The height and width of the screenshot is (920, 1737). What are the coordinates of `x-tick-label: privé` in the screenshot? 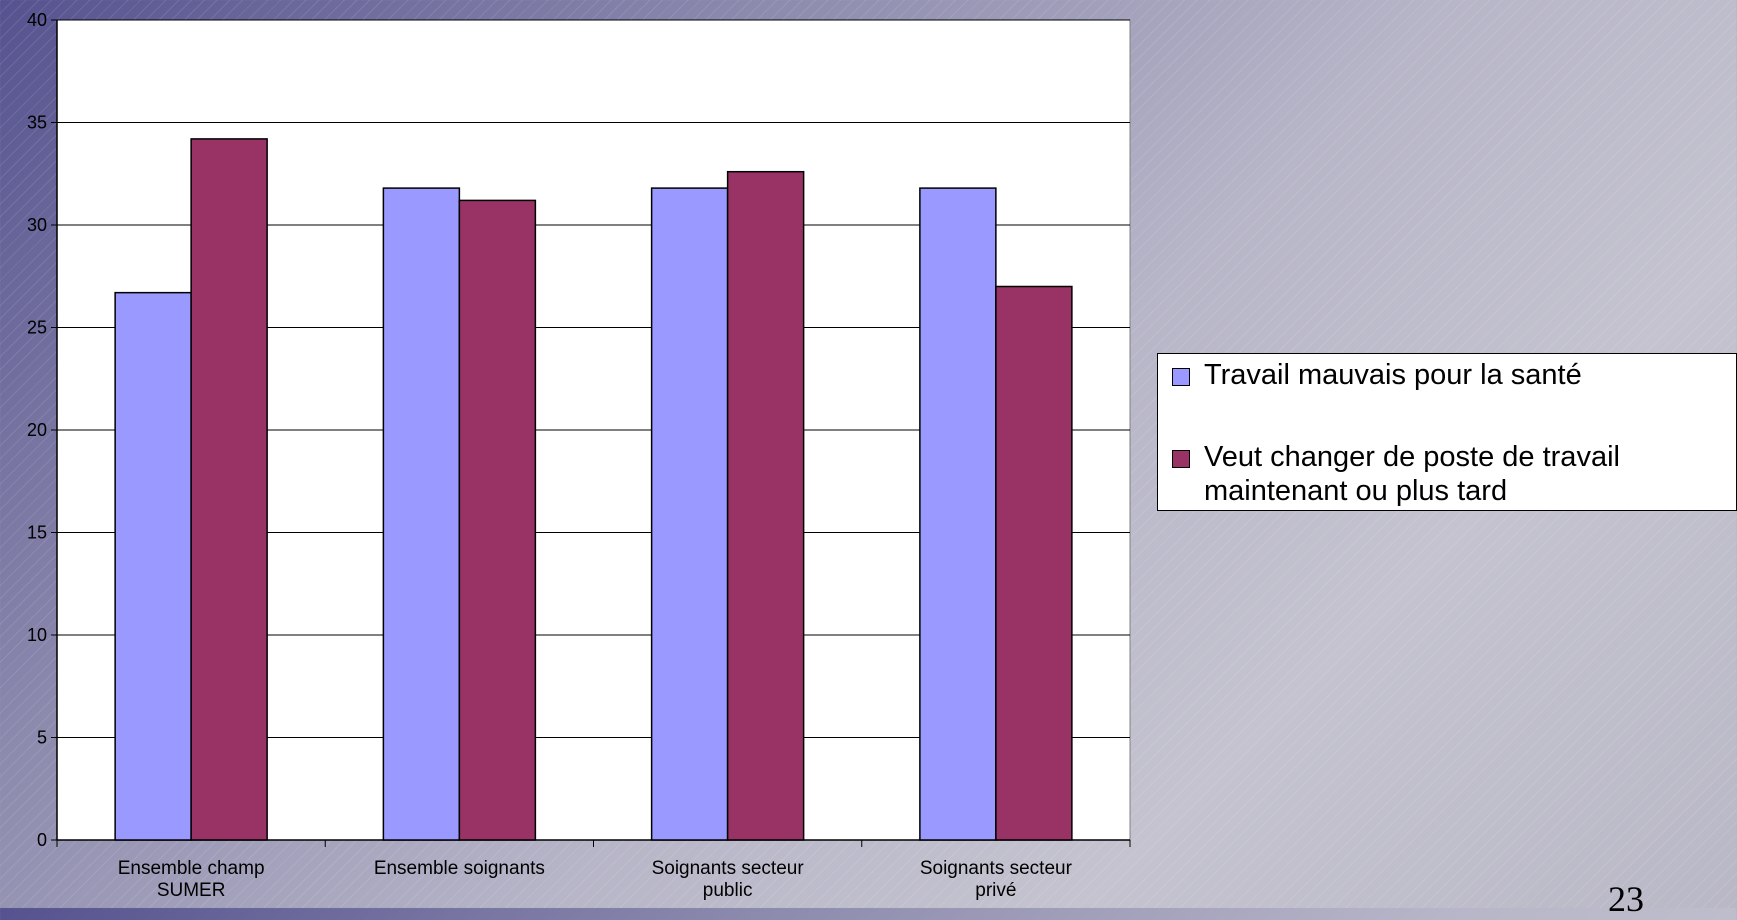 It's located at (995, 890).